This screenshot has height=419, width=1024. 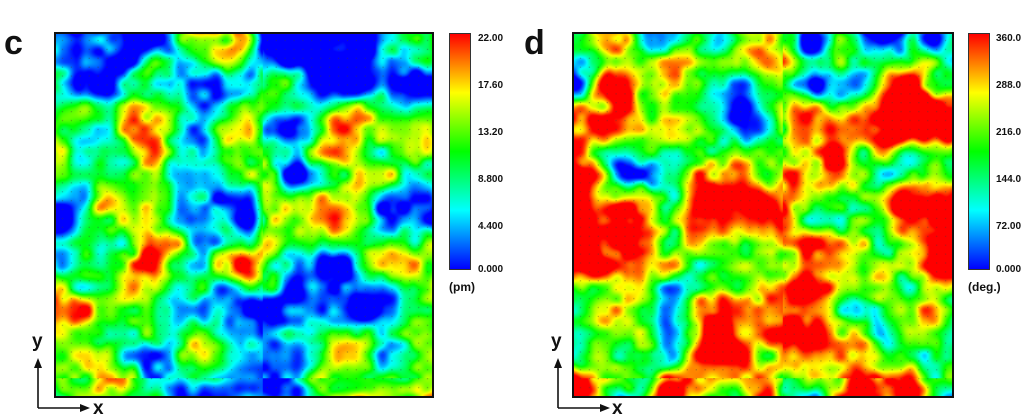 What do you see at coordinates (1009, 38) in the screenshot?
I see `colorbar-d-tick: 360.0` at bounding box center [1009, 38].